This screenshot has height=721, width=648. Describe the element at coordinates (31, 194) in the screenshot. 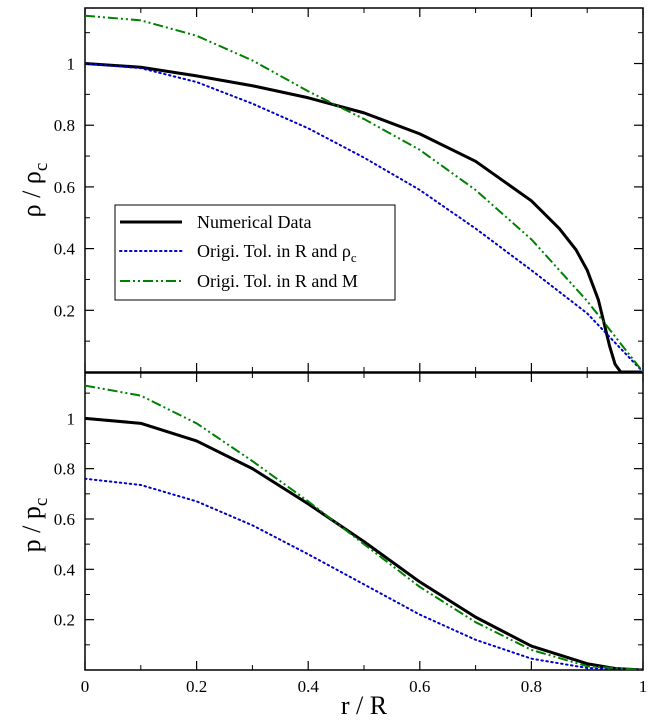

I see `density-y-axis-label-main: ρ / ρ` at that location.